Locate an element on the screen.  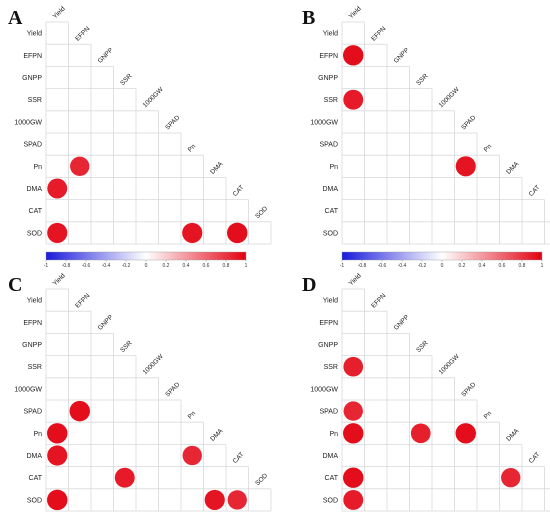
panel-letter: D is located at coordinates (309, 285).